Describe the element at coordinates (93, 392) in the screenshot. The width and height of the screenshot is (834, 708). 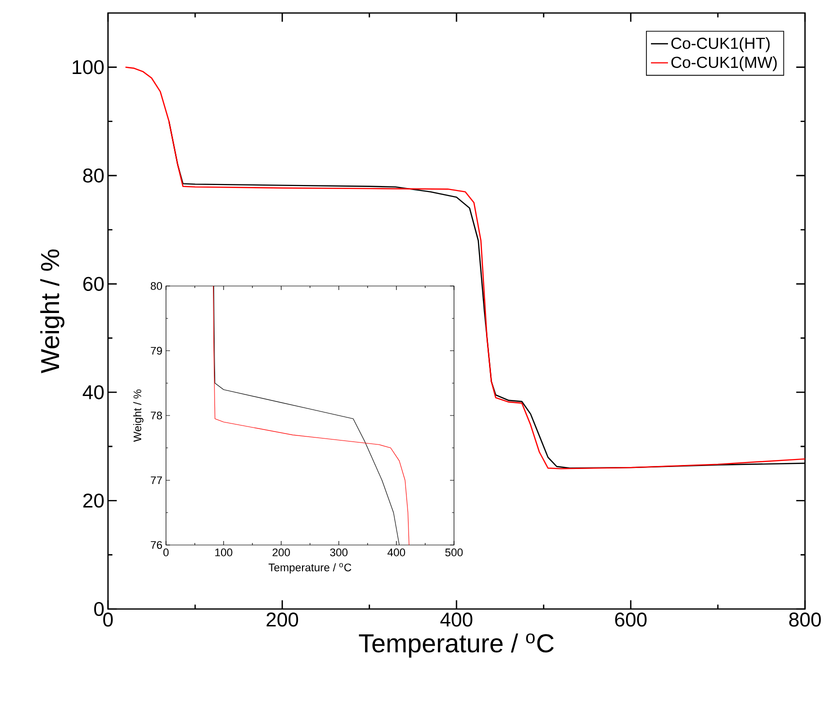
I see `y-tick-label: 40` at that location.